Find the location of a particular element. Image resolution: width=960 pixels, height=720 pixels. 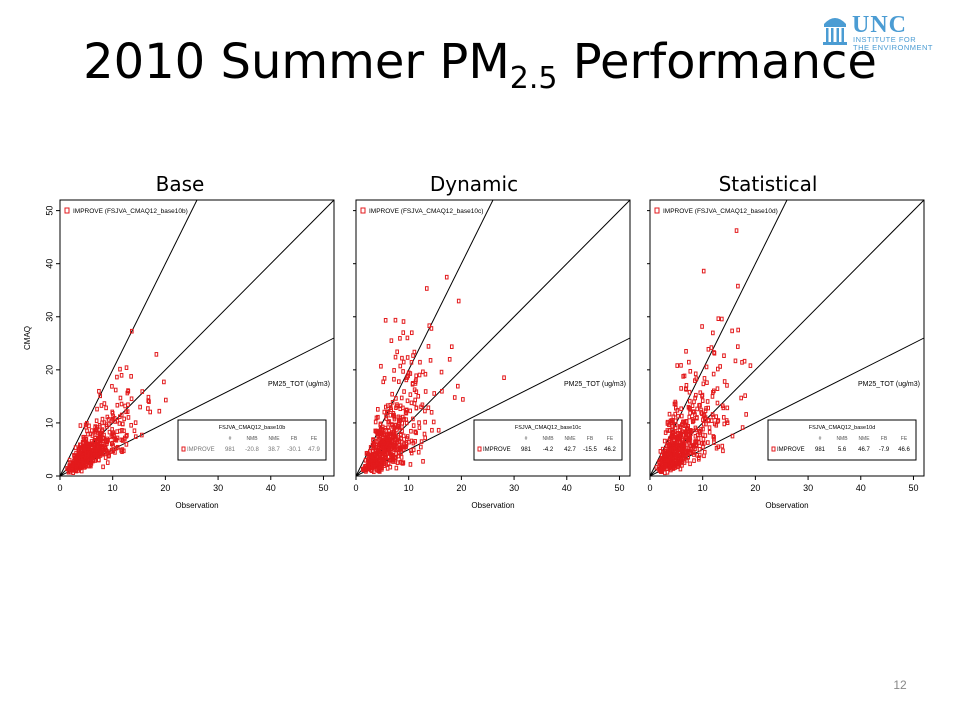

stats-value: 5.6 is located at coordinates (842, 450).